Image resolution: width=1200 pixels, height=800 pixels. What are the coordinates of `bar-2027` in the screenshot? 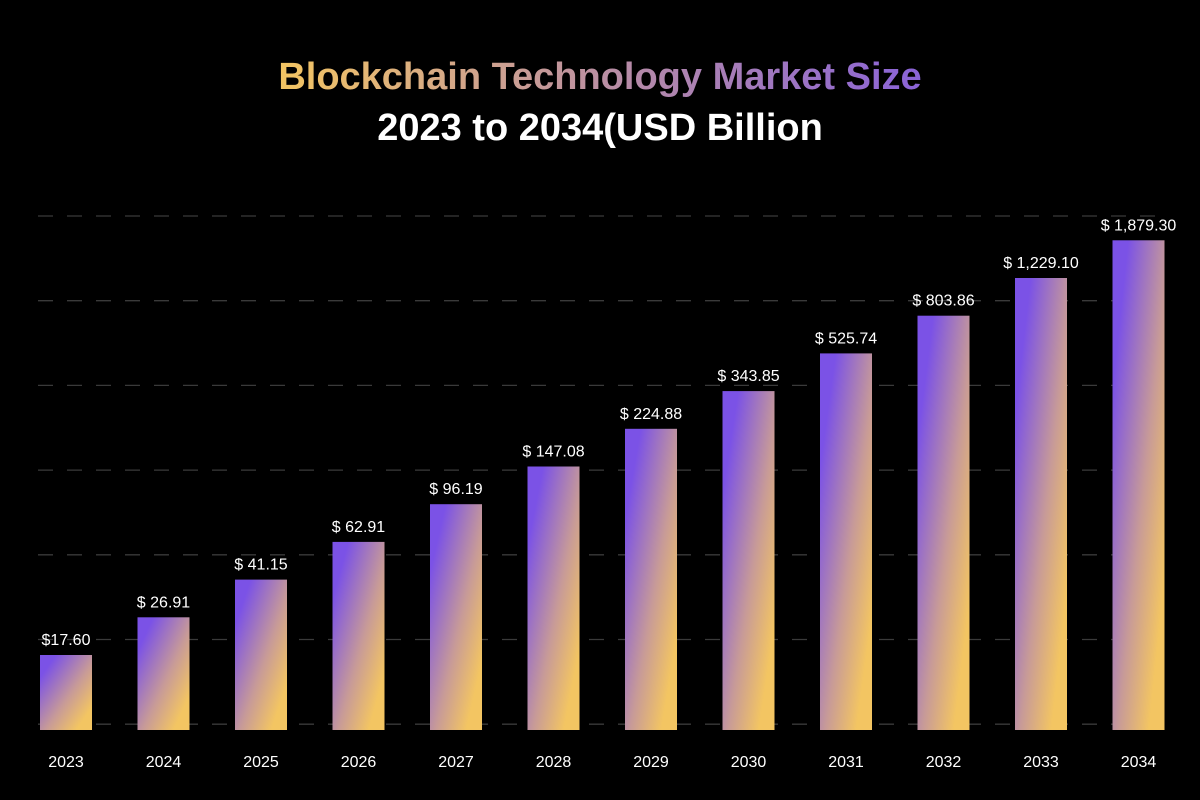 It's located at (456, 617).